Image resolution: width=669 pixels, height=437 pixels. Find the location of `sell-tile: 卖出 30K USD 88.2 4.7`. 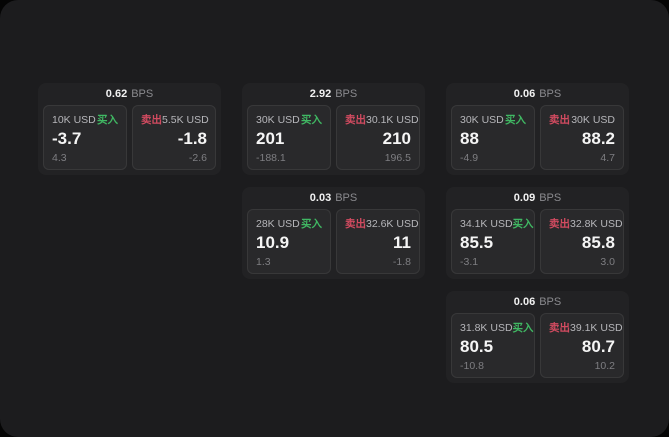

sell-tile: 卖出 30K USD 88.2 4.7 is located at coordinates (582, 137).